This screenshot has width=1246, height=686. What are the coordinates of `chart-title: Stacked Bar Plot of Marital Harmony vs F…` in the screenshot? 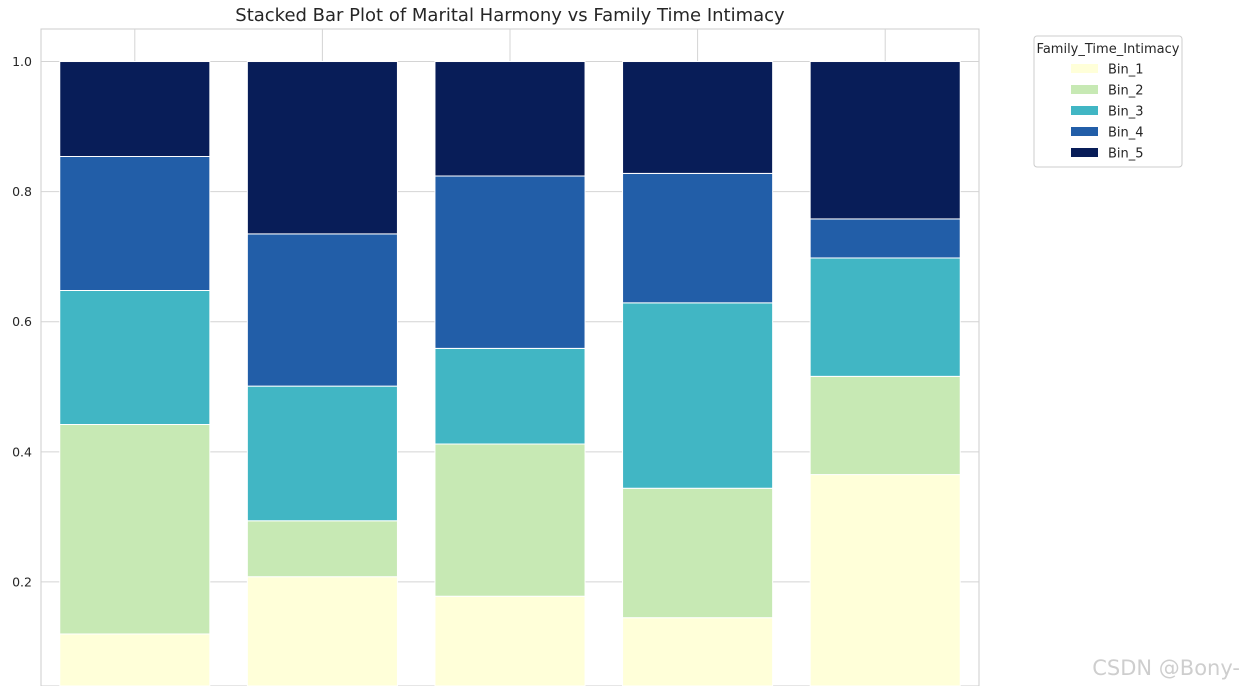 It's located at (510, 15).